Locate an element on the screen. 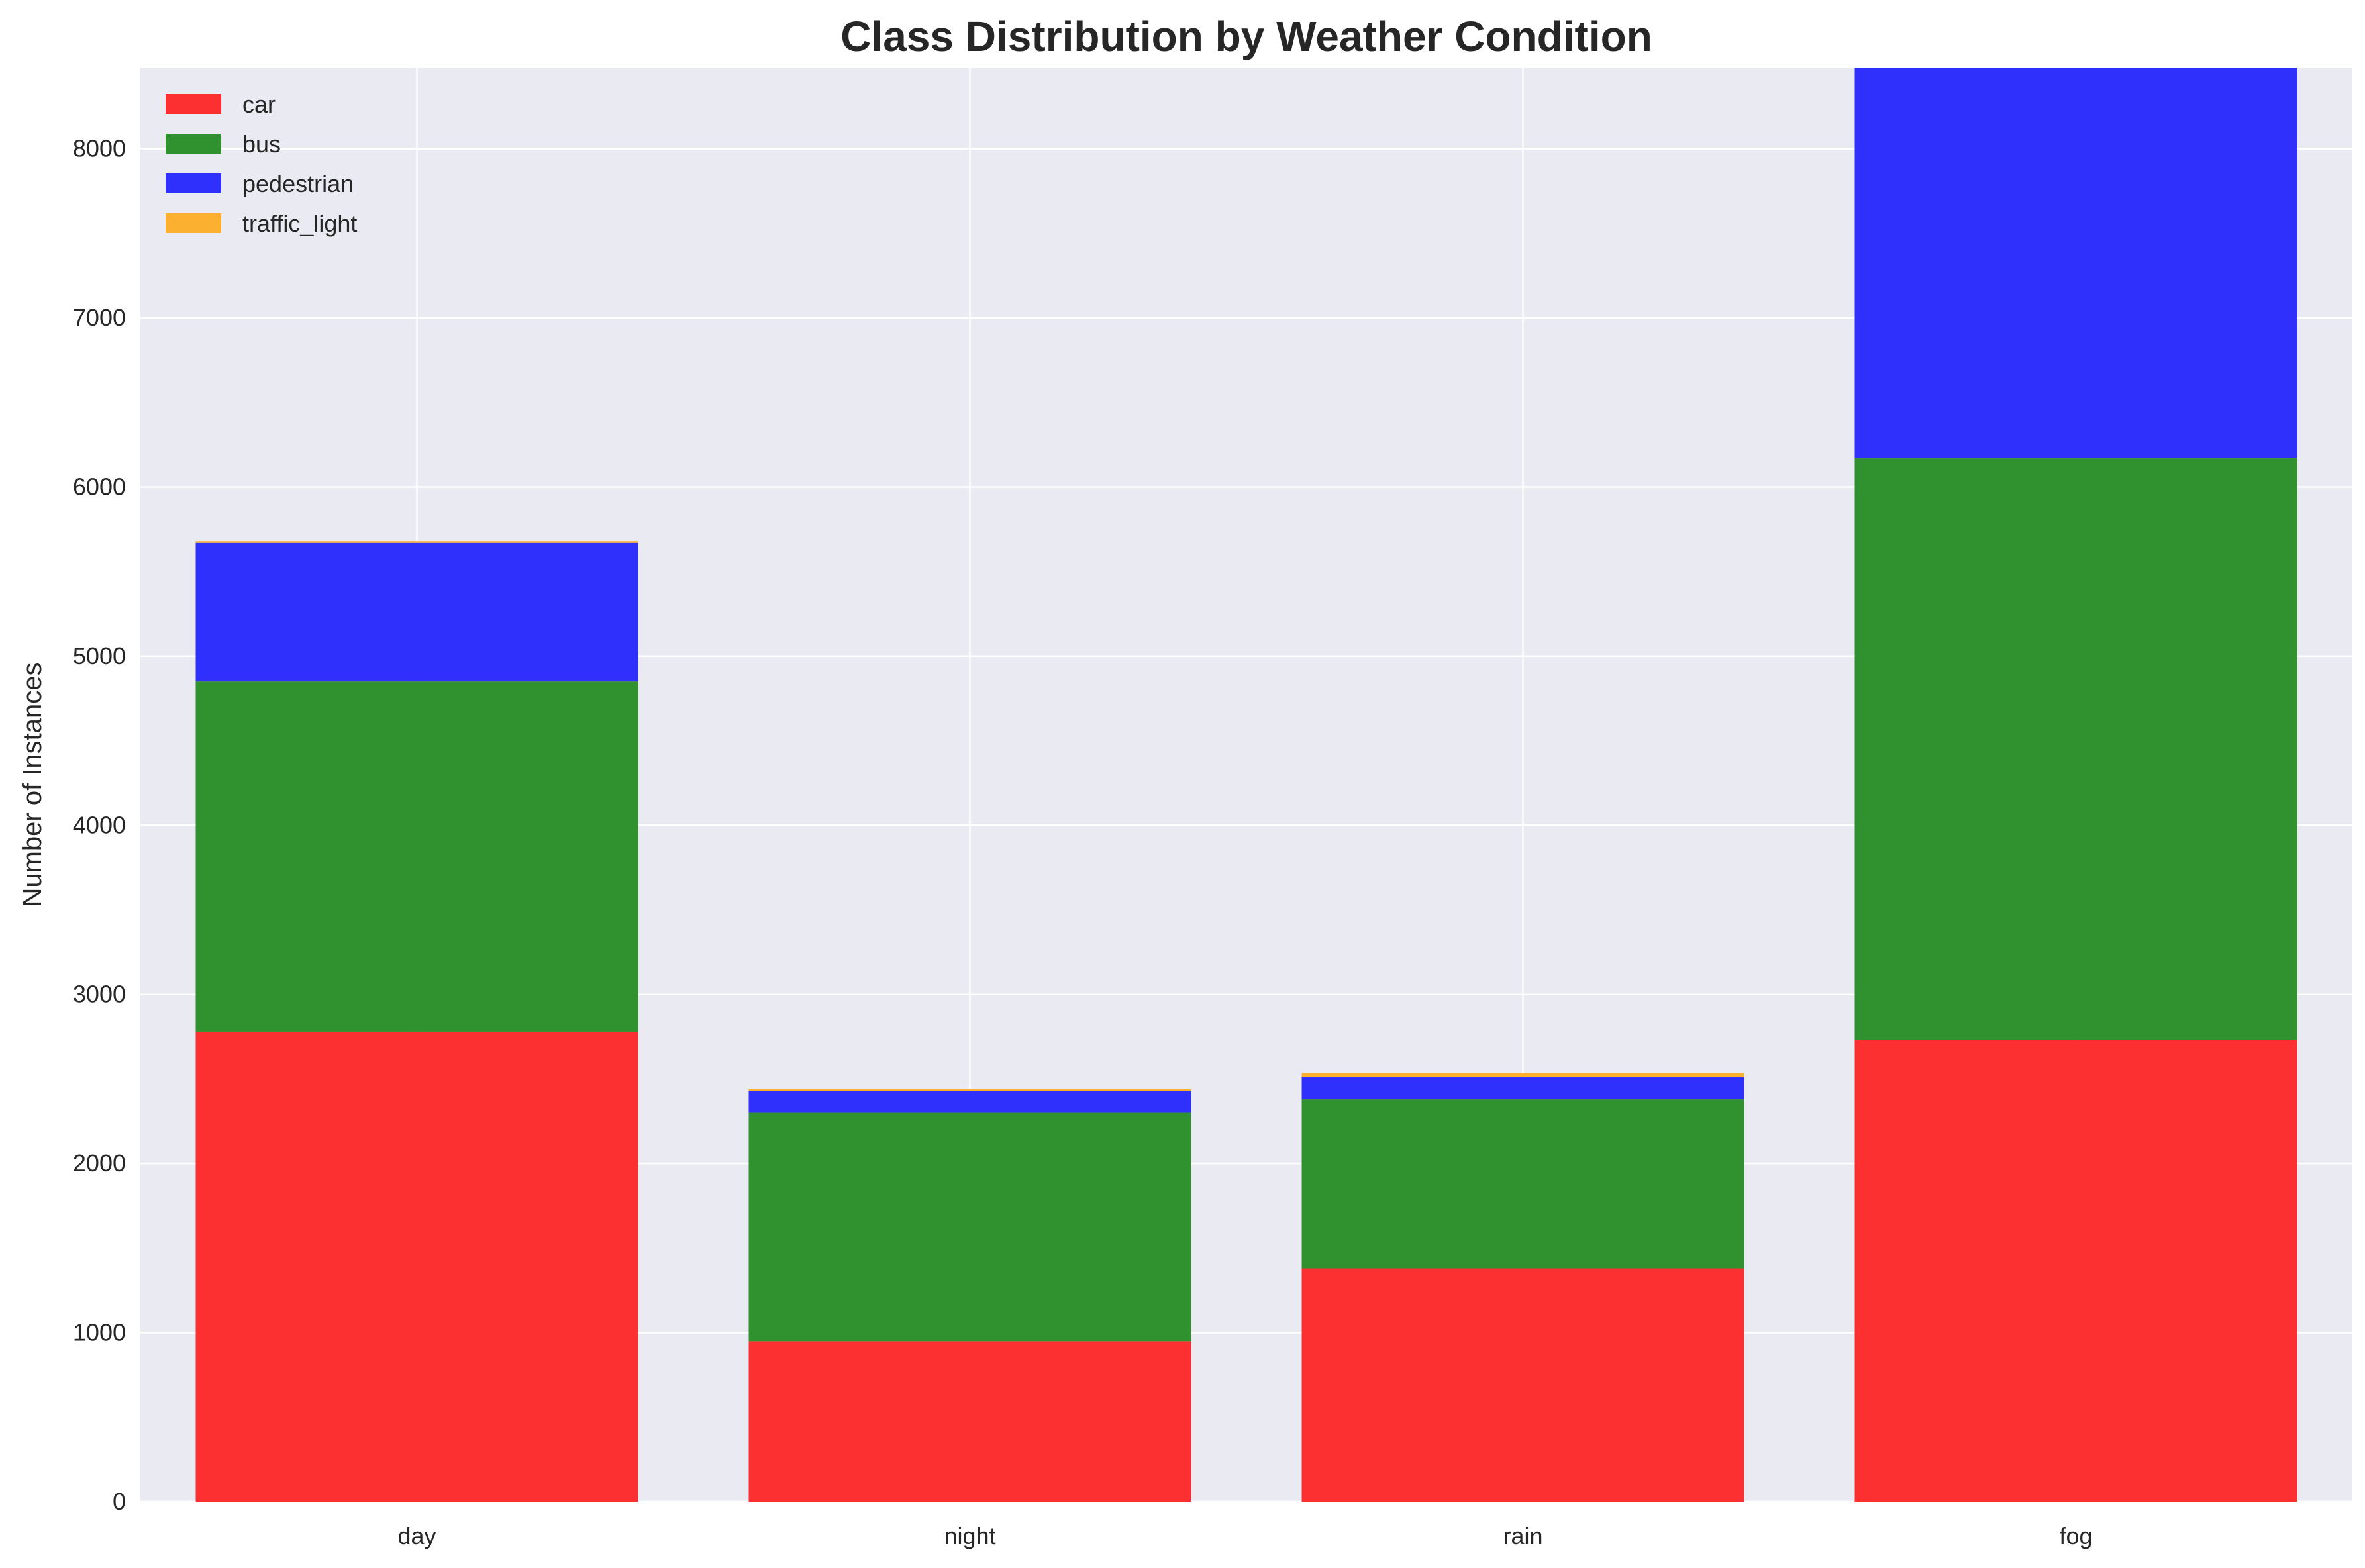 Image resolution: width=2365 pixels, height=1568 pixels. bar-pedestrian-night is located at coordinates (969, 1102).